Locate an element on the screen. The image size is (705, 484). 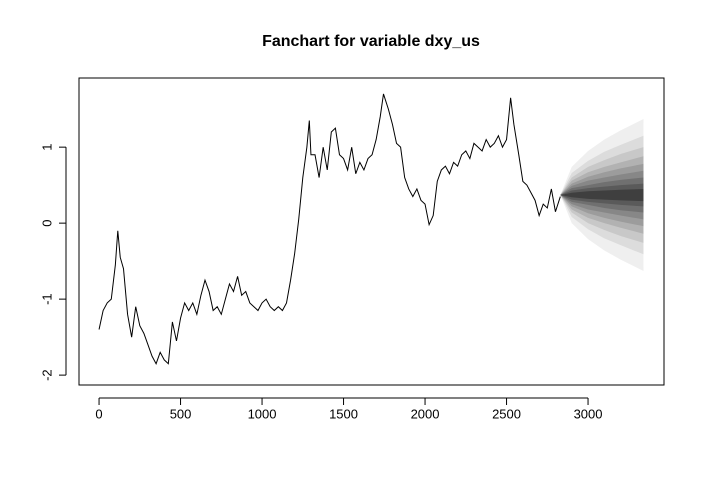
chart-title: Fanchart for variable dxy_us is located at coordinates (371, 41).